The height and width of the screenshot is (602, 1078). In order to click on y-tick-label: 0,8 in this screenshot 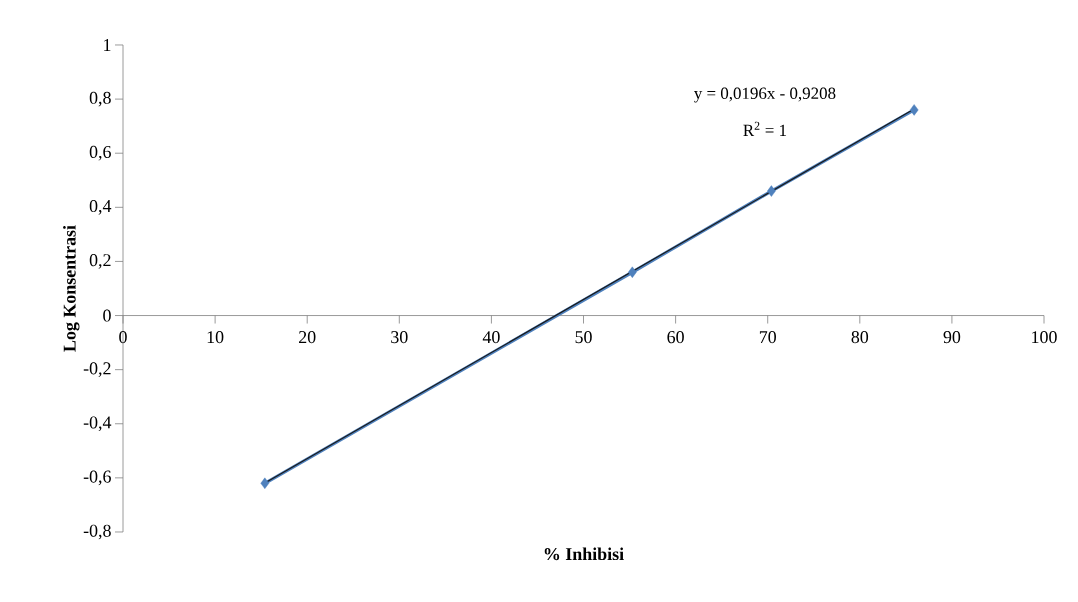, I will do `click(100, 99)`.